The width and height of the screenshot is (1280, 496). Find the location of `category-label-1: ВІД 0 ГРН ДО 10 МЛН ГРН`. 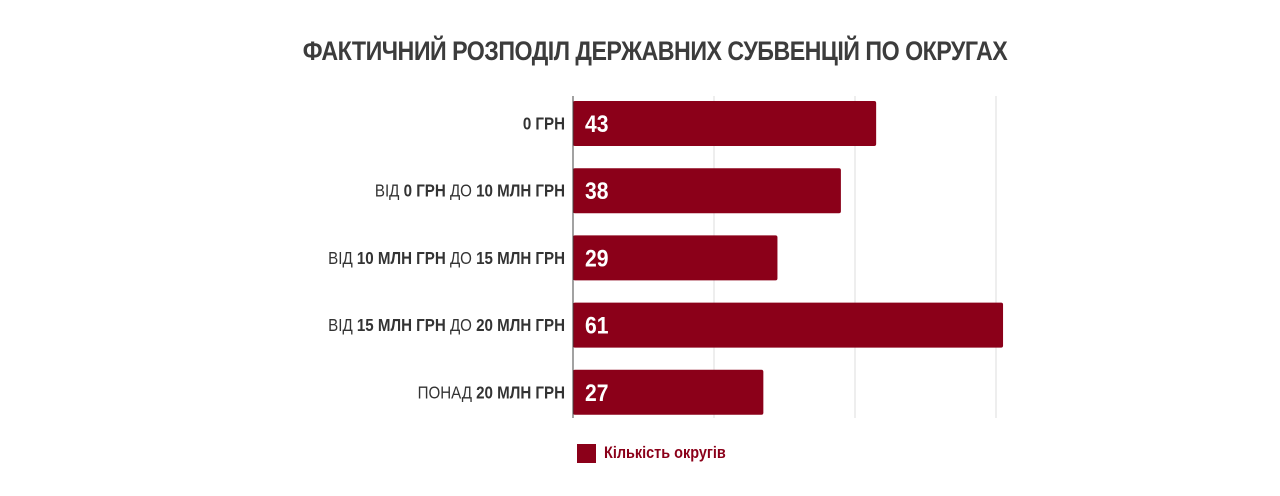

category-label-1: ВІД 0 ГРН ДО 10 МЛН ГРН is located at coordinates (470, 190).